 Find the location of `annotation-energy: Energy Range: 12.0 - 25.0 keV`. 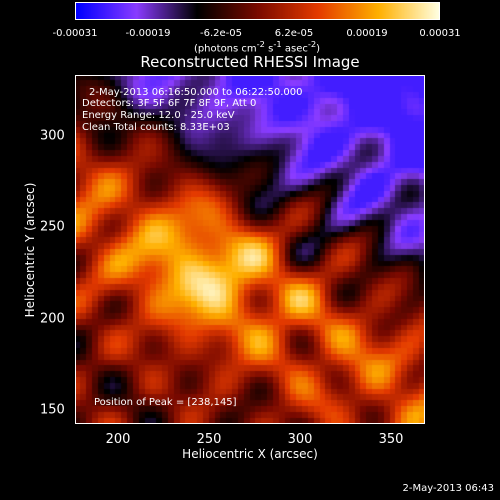

annotation-energy: Energy Range: 12.0 - 25.0 keV is located at coordinates (158, 115).